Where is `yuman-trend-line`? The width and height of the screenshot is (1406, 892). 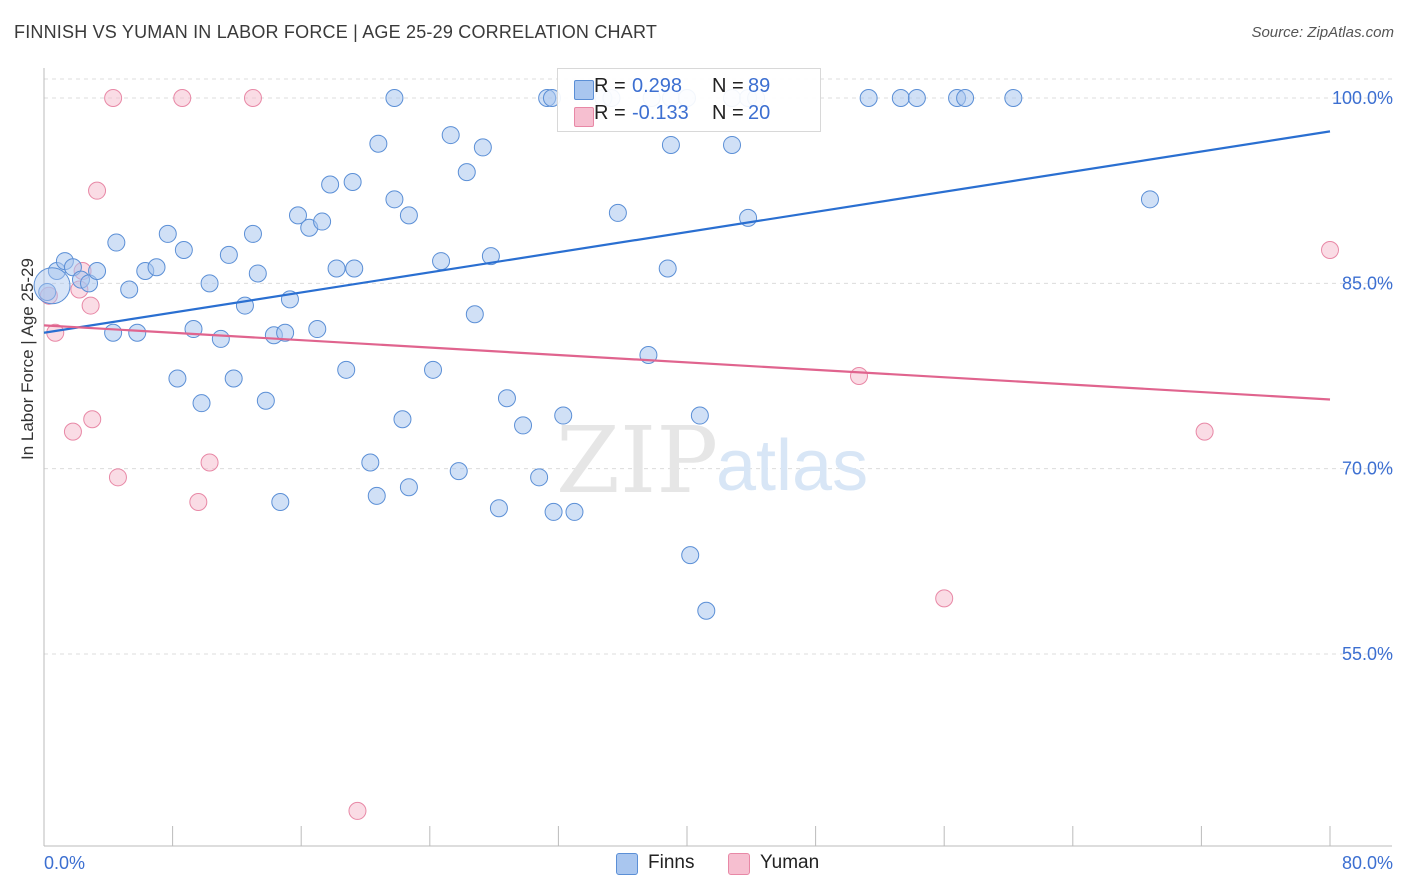
yuman-trend-line is located at coordinates (687, 362).